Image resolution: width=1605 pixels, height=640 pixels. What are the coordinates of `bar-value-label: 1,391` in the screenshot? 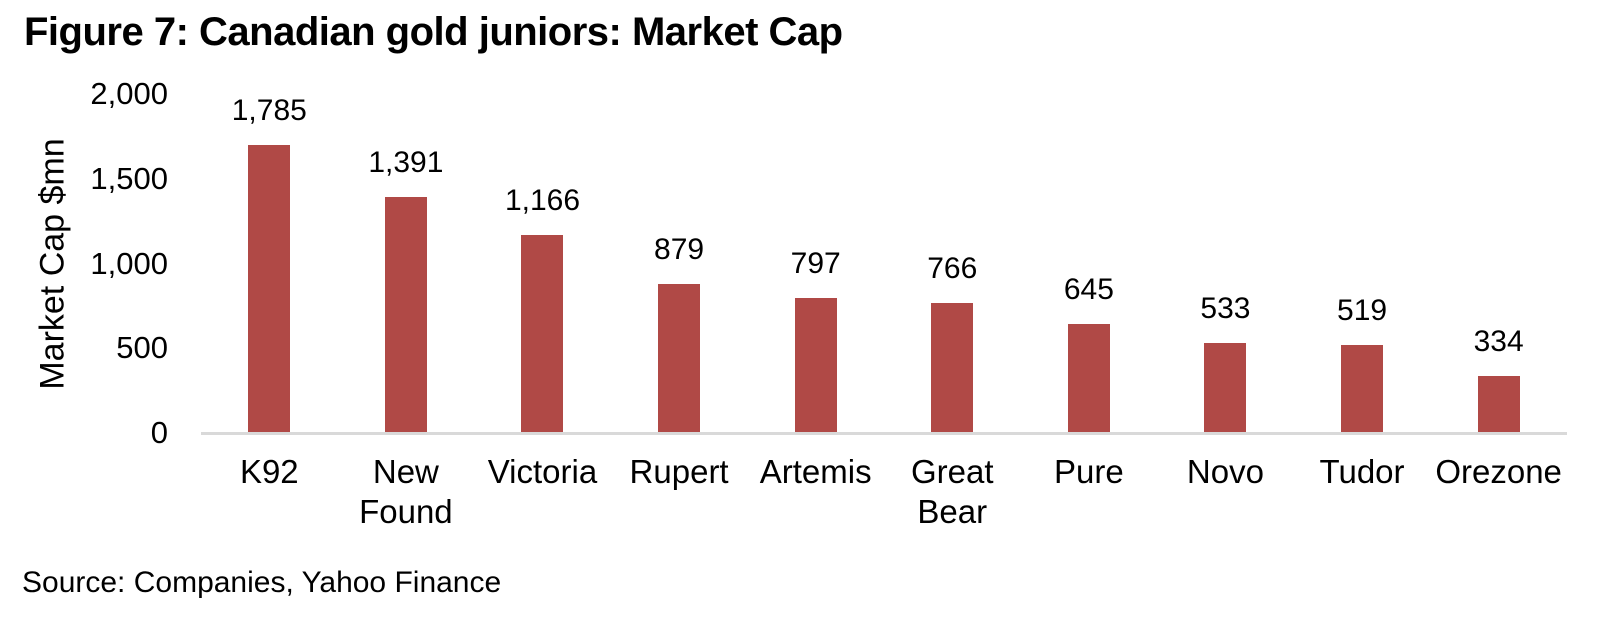 It's located at (406, 163).